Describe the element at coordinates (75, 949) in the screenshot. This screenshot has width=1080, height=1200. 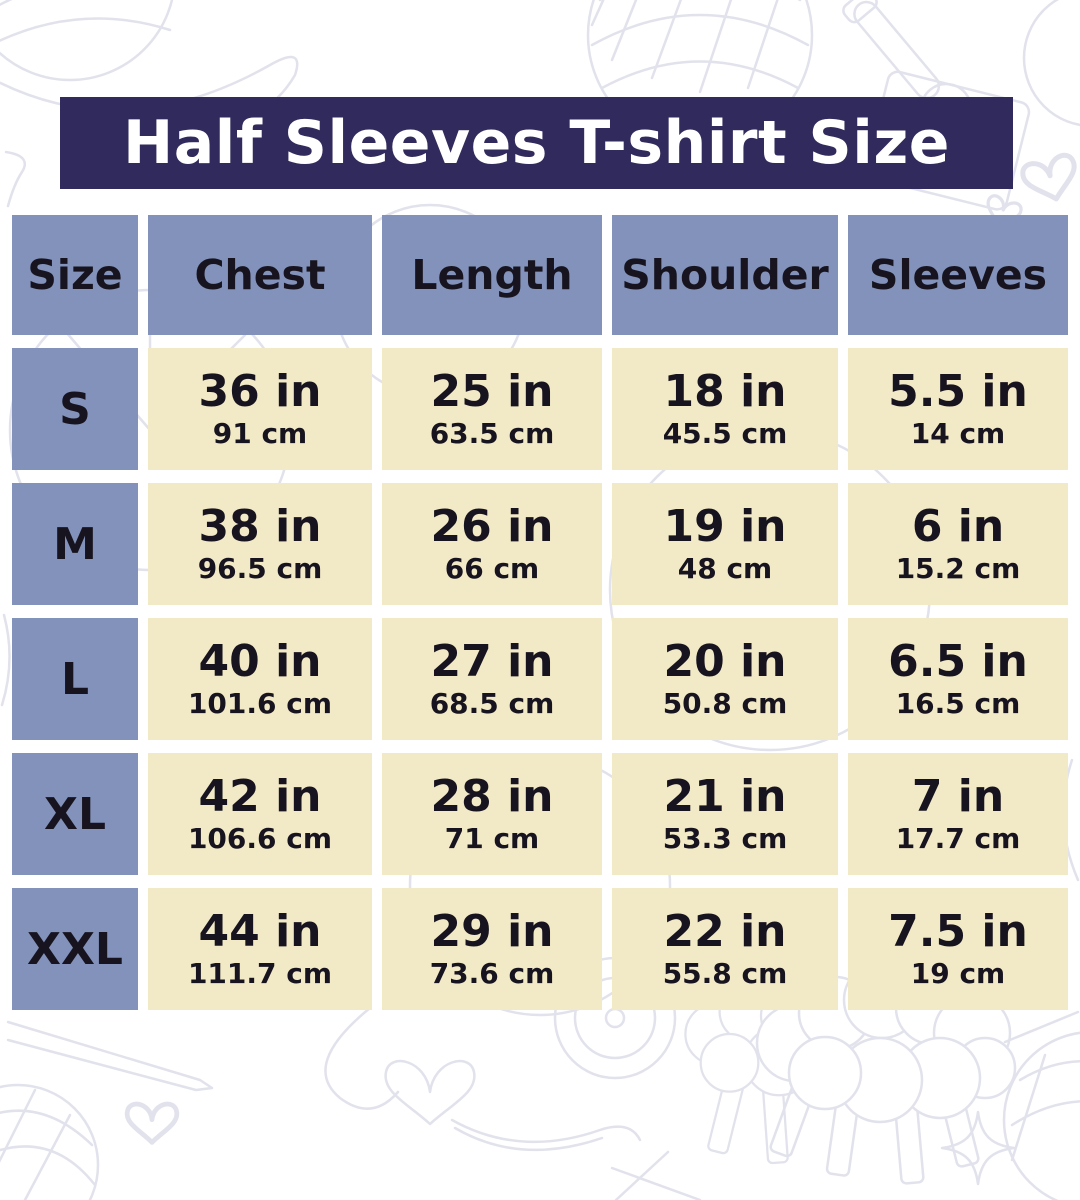
I see `row-label-xxl: XXL` at that location.